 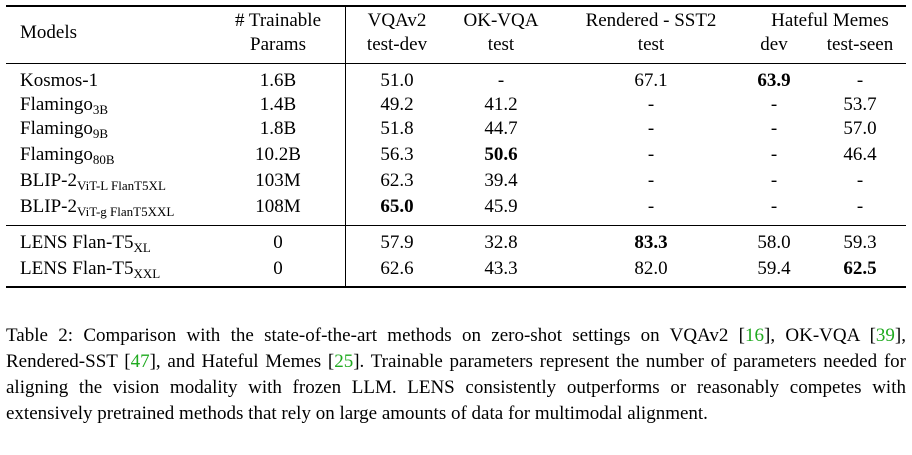 I want to click on cell-vqav2: 57.9, so click(x=397, y=242).